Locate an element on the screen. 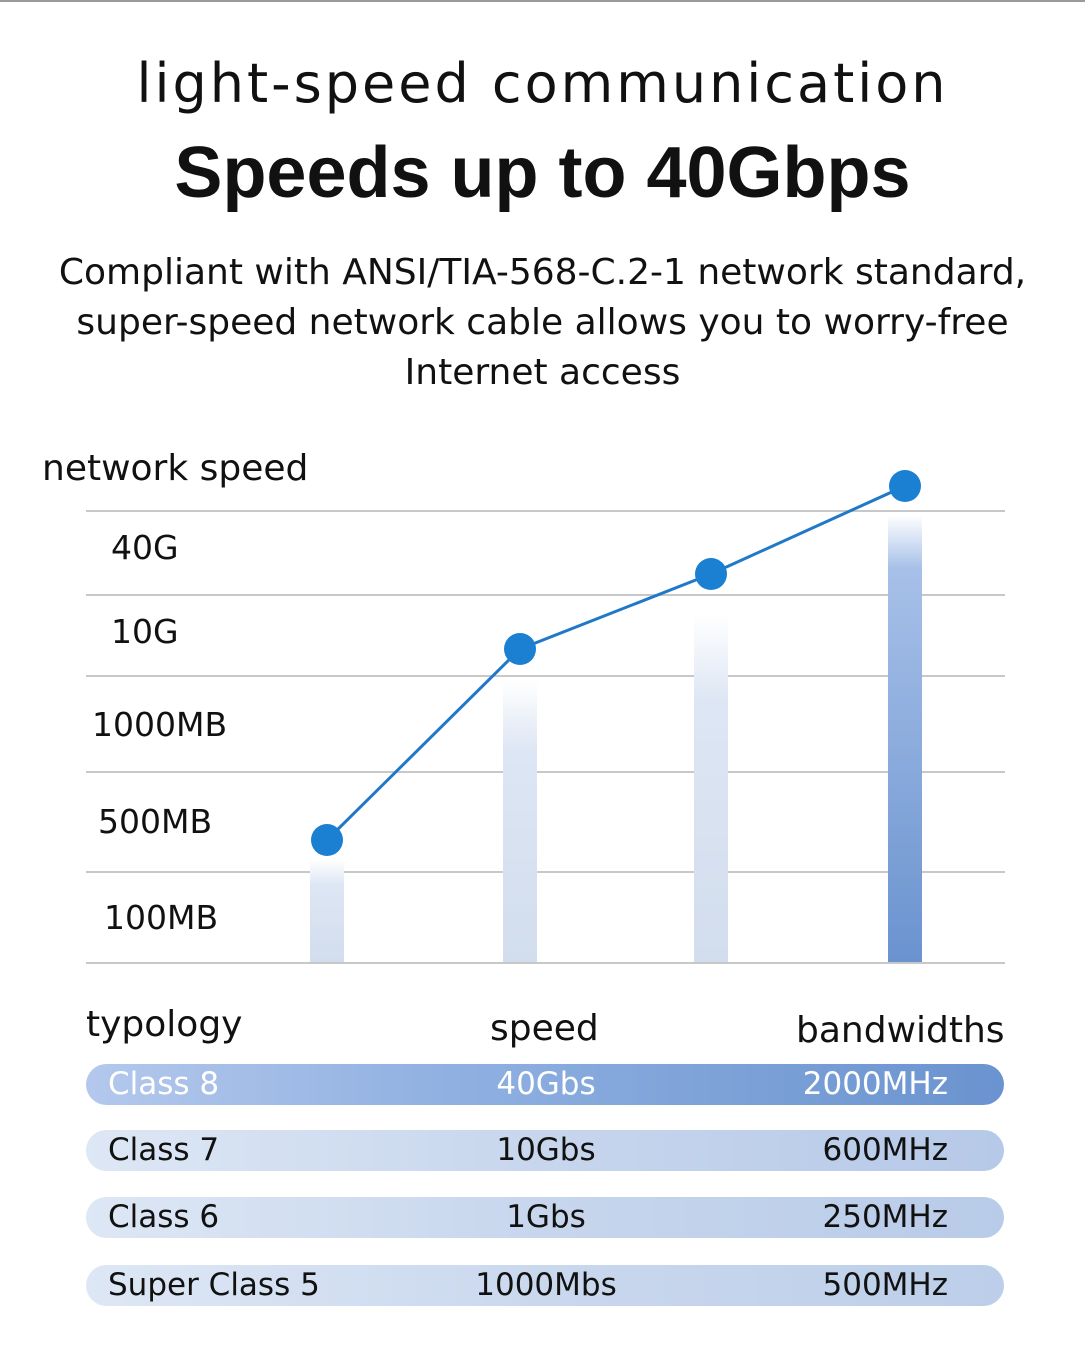 This screenshot has height=1364, width=1085. table-row-super-class-5: Super Class 5 1000Mbs 500MHz is located at coordinates (545, 1285).